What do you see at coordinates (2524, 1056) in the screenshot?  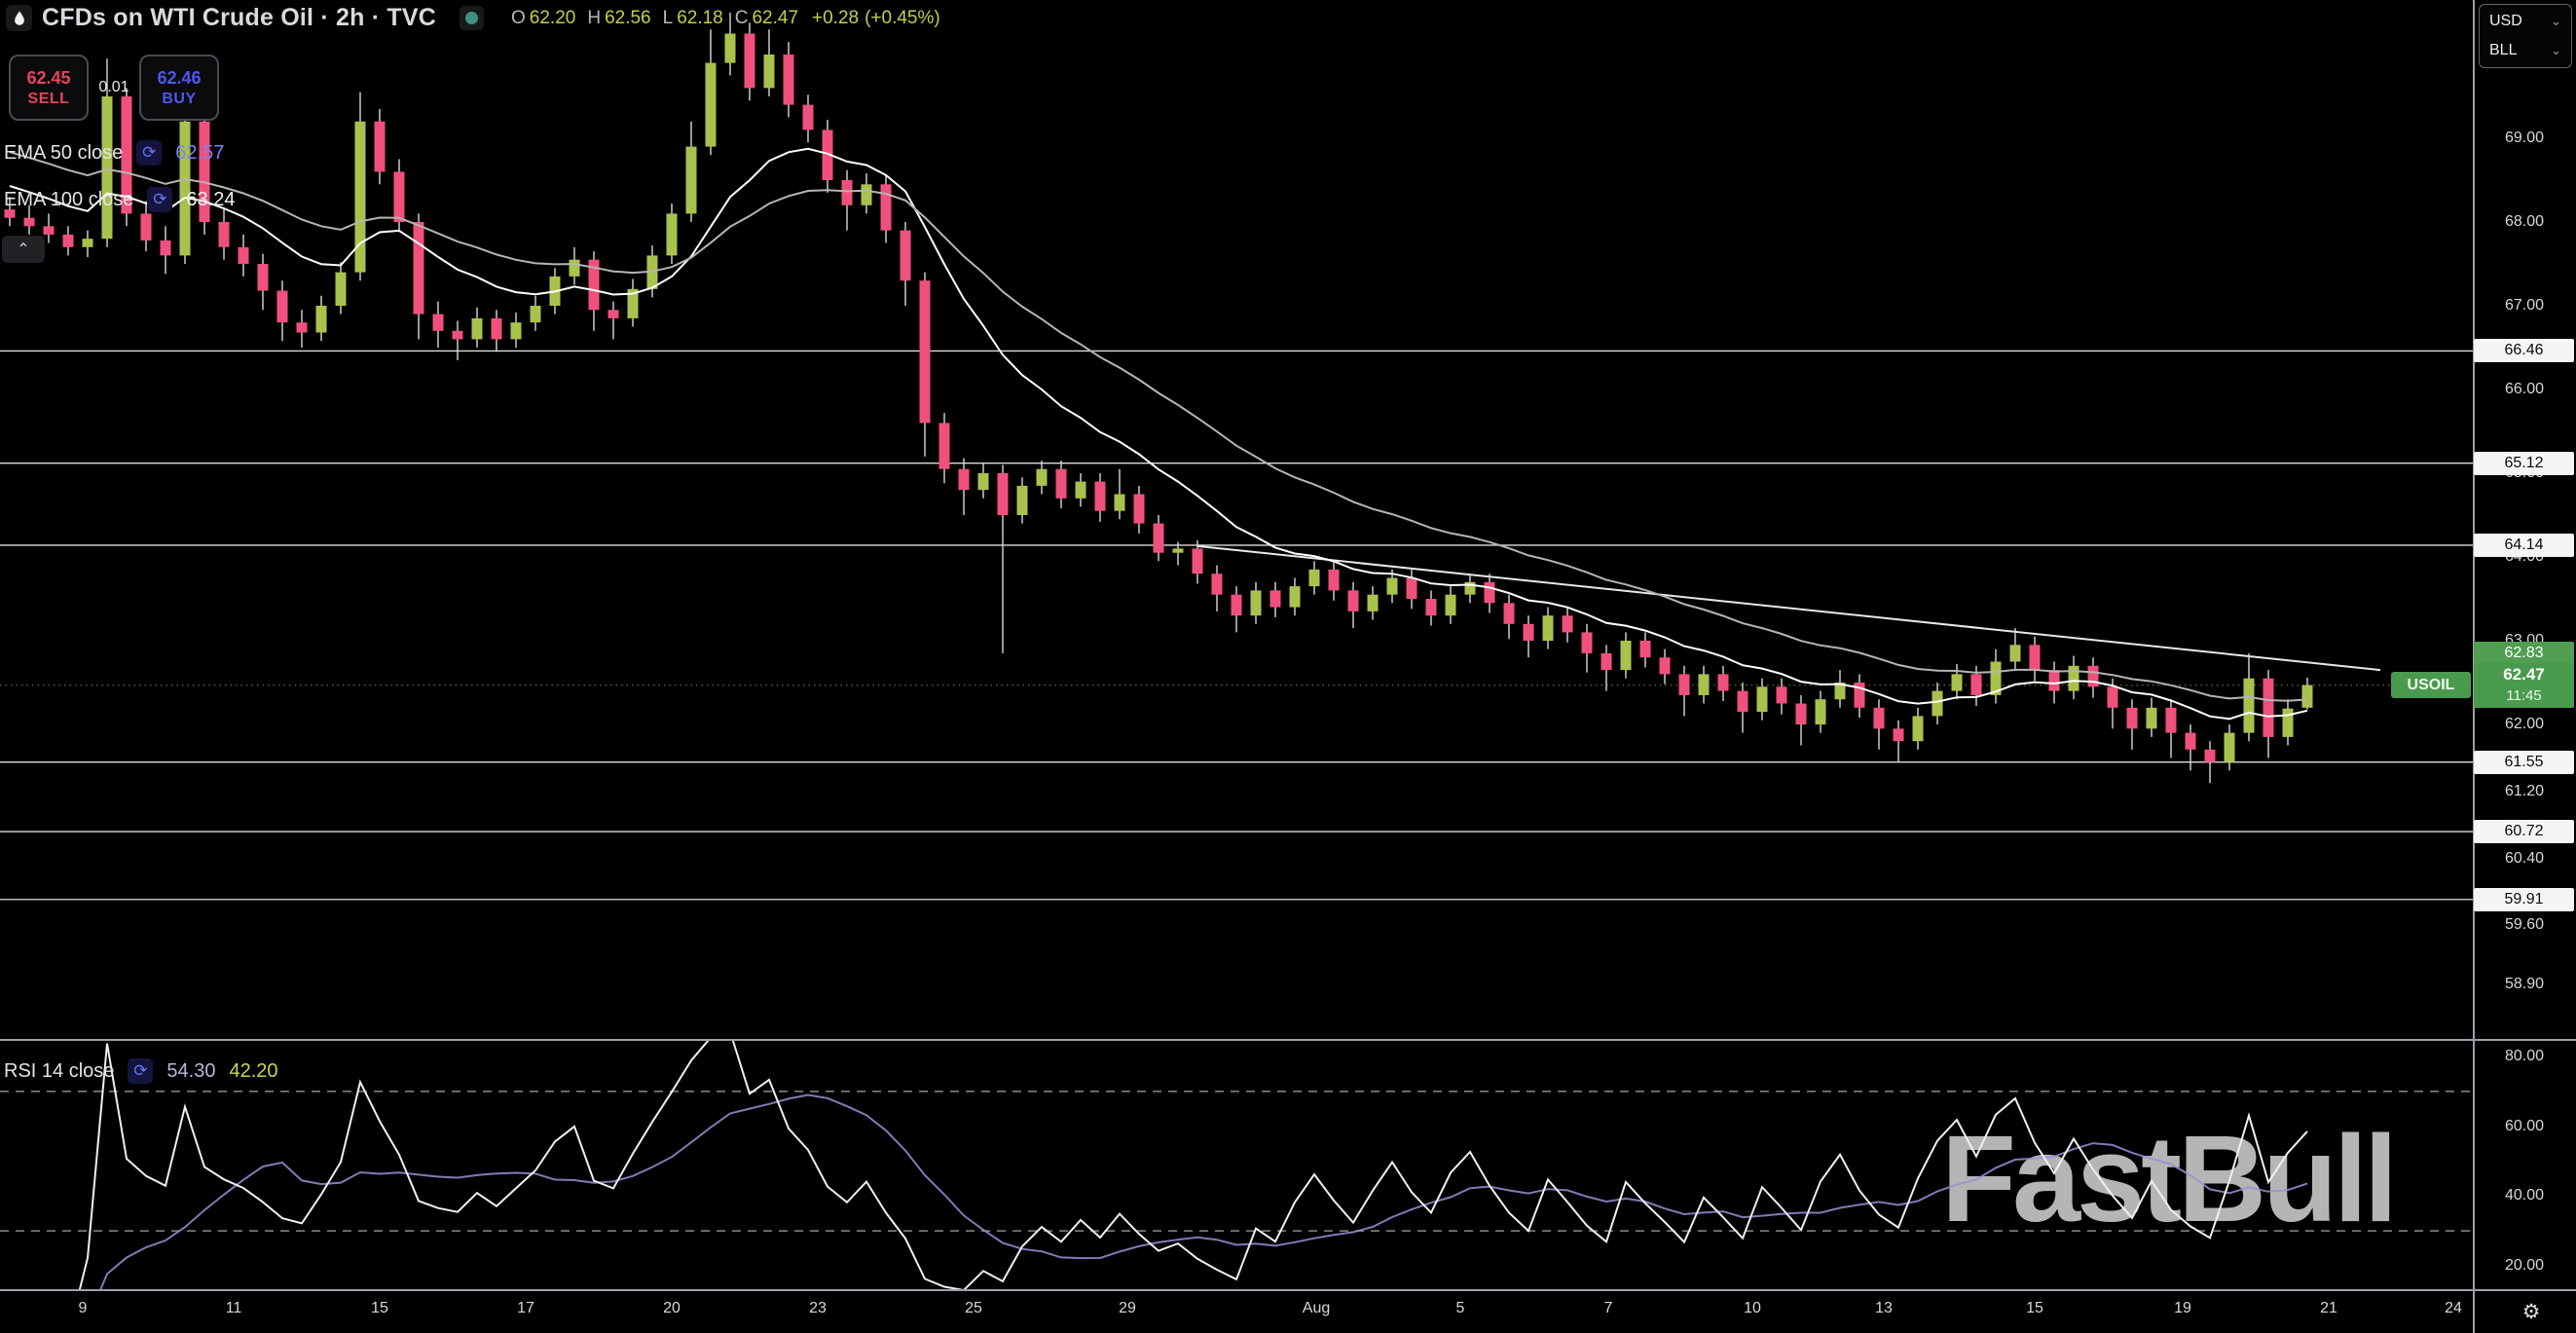 I see `rsi-axis-label: 80.00` at bounding box center [2524, 1056].